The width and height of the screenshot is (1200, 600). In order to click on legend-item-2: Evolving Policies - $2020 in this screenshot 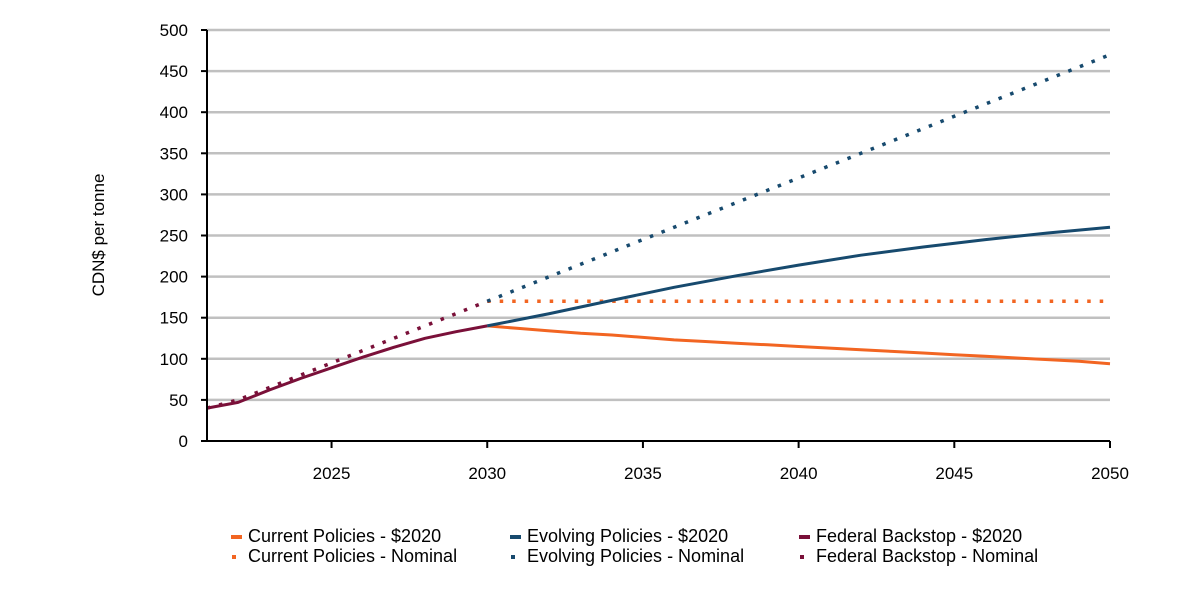, I will do `click(619, 536)`.